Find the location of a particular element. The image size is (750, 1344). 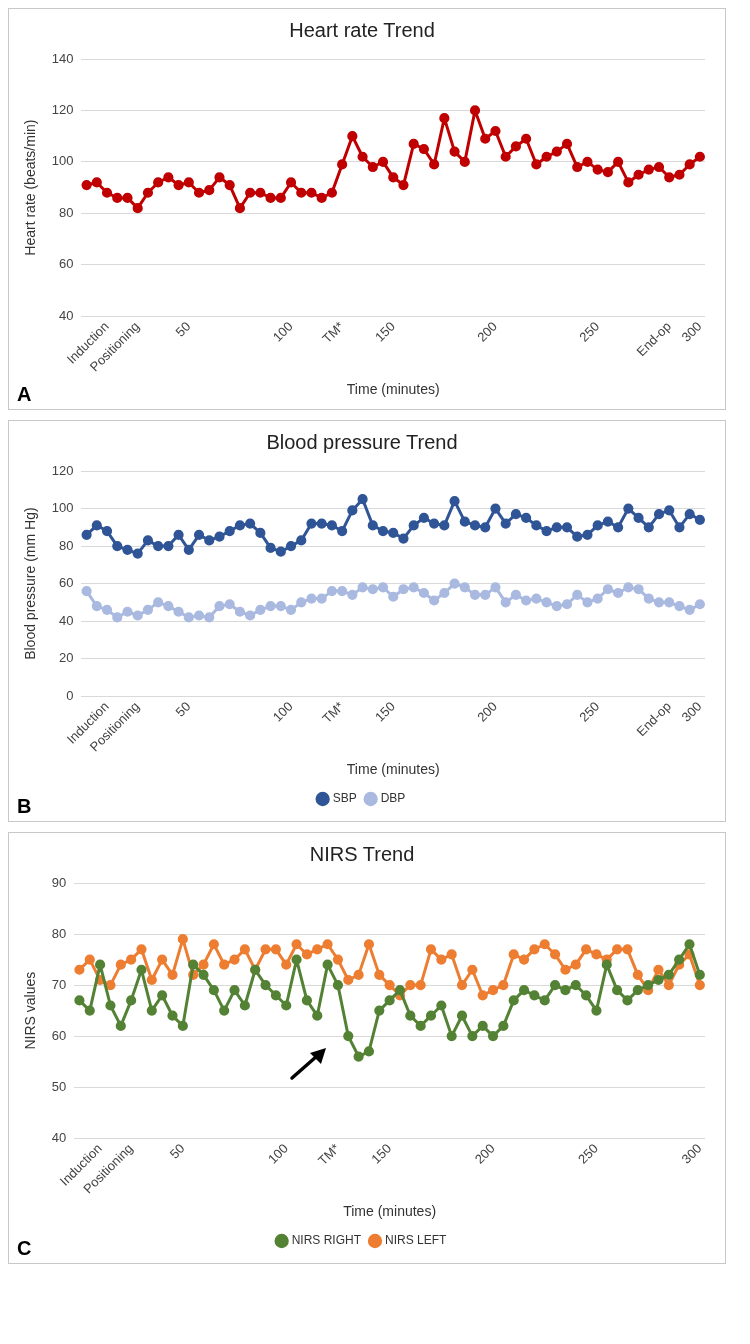

text: C is located at coordinates (24, 1247).